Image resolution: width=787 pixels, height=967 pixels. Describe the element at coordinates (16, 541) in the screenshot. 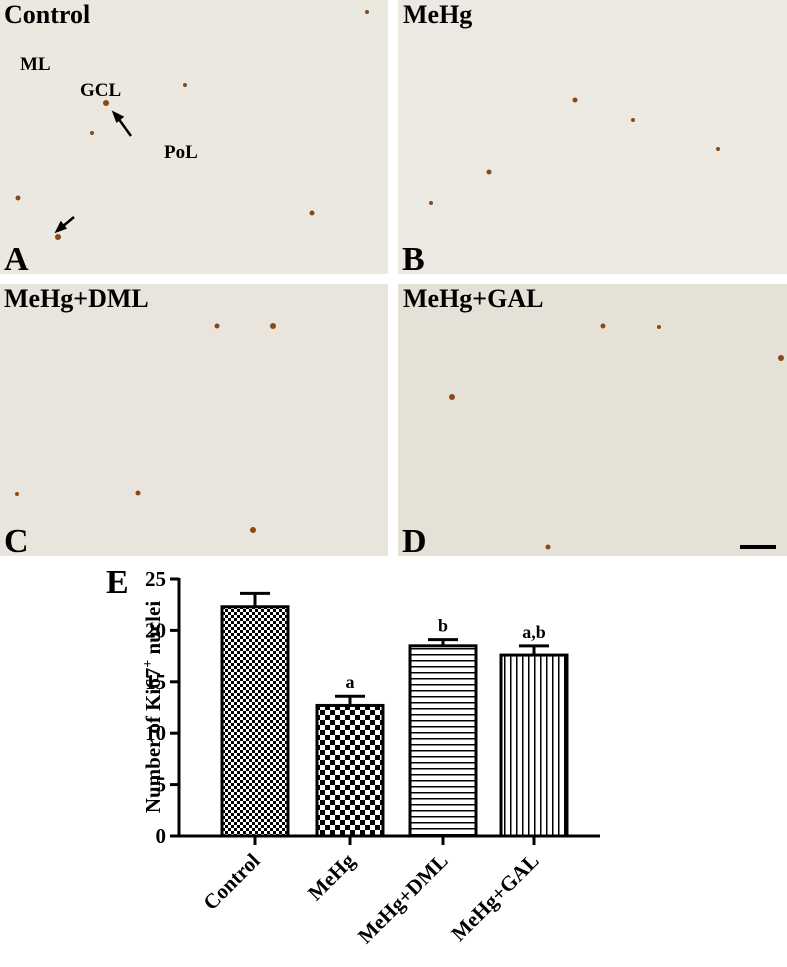

I see `panel-letter: C` at that location.